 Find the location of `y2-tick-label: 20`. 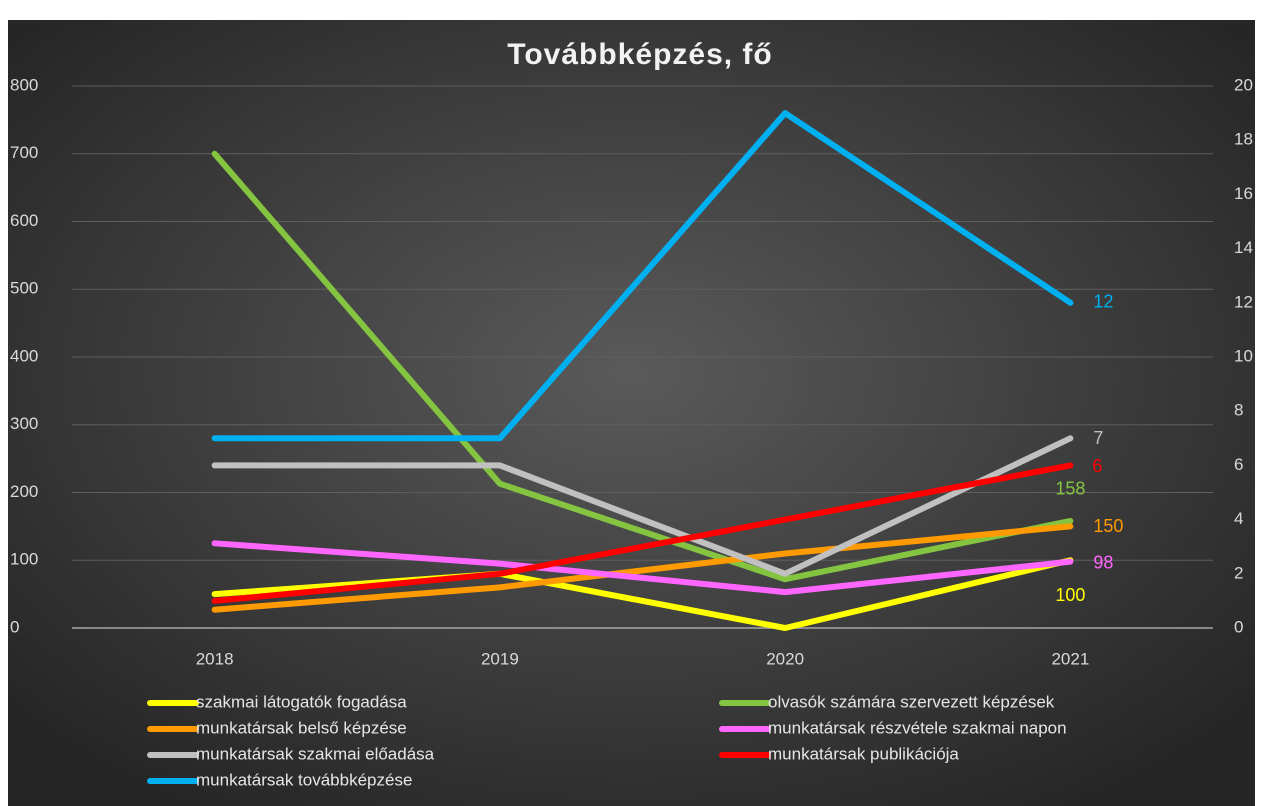

y2-tick-label: 20 is located at coordinates (1243, 84).